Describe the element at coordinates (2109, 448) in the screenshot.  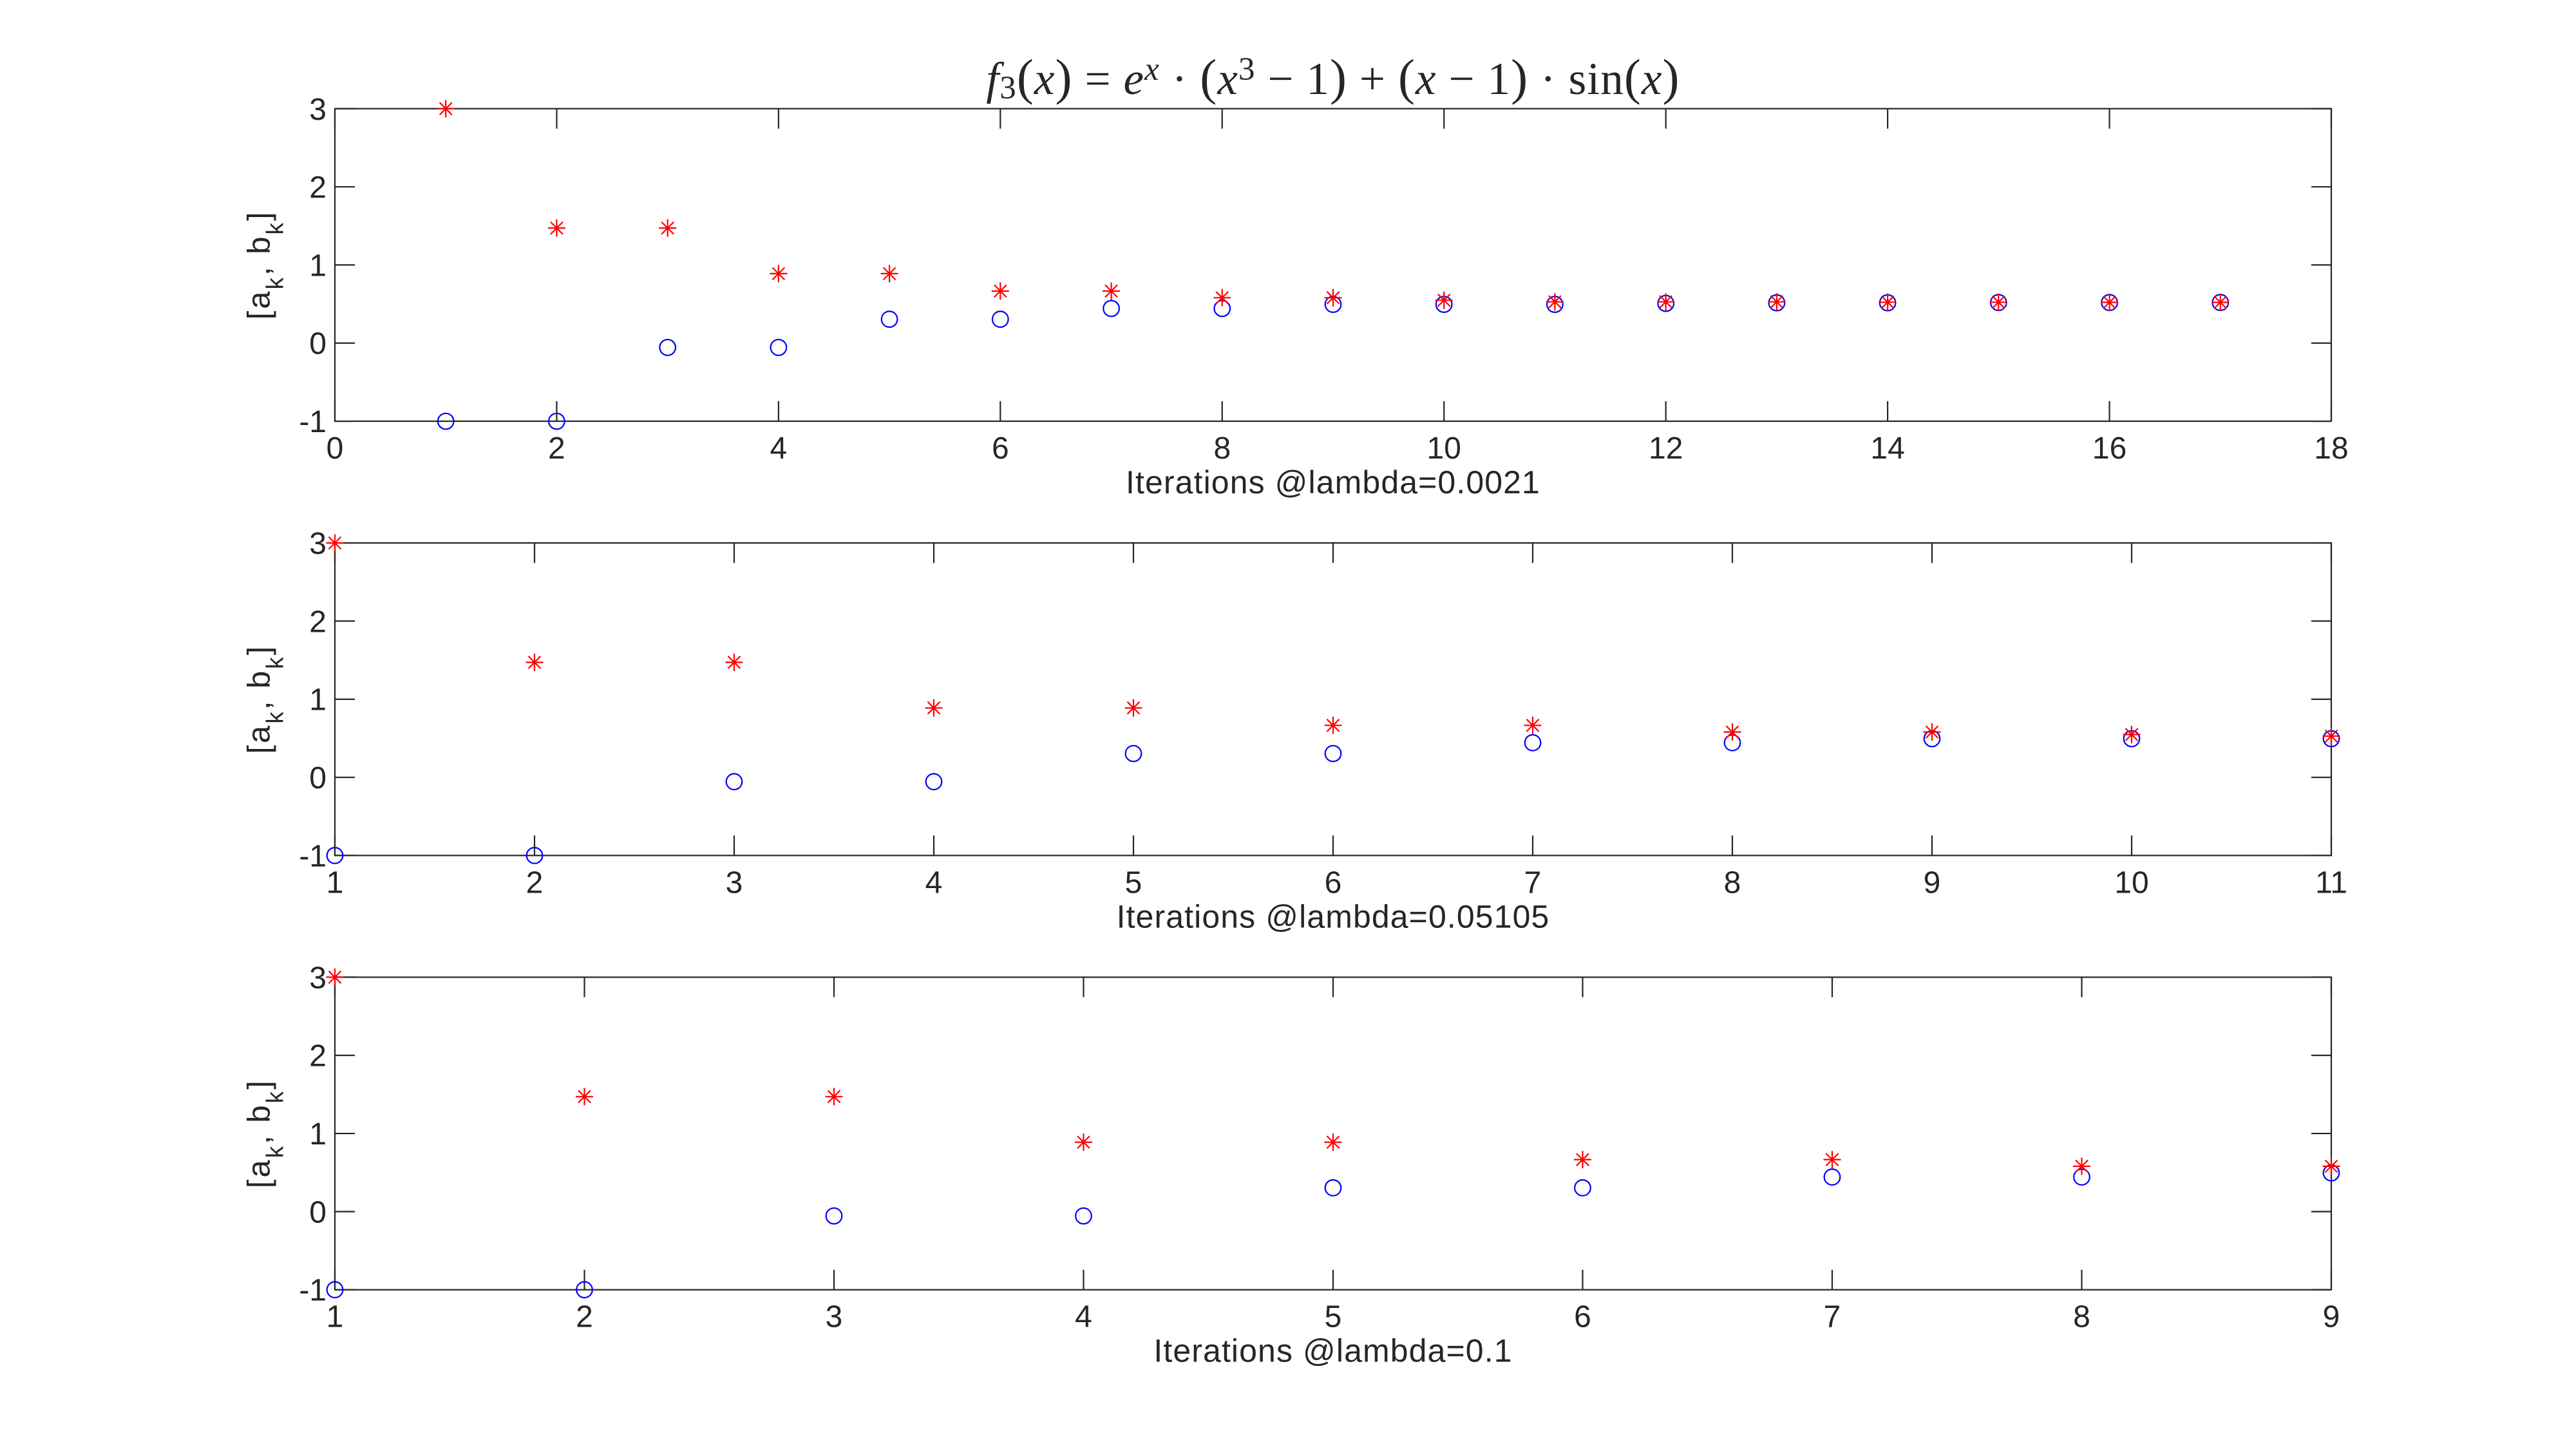
I see `svg-text: 16` at that location.